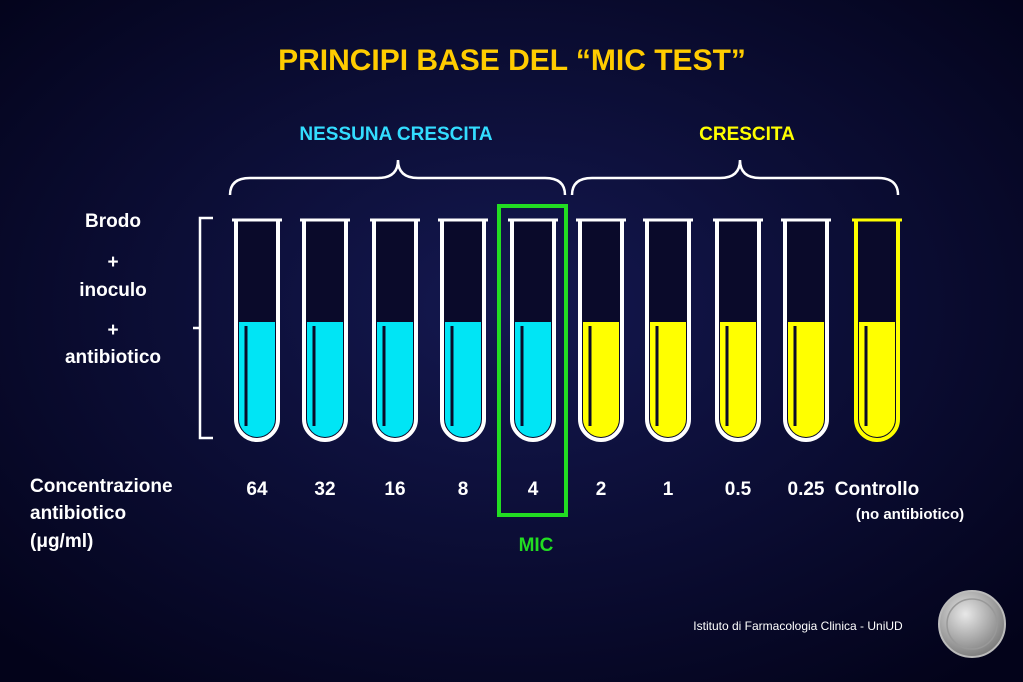 Image resolution: width=1023 pixels, height=682 pixels. Describe the element at coordinates (738, 489) in the screenshot. I see `tube-label: 0.5` at that location.